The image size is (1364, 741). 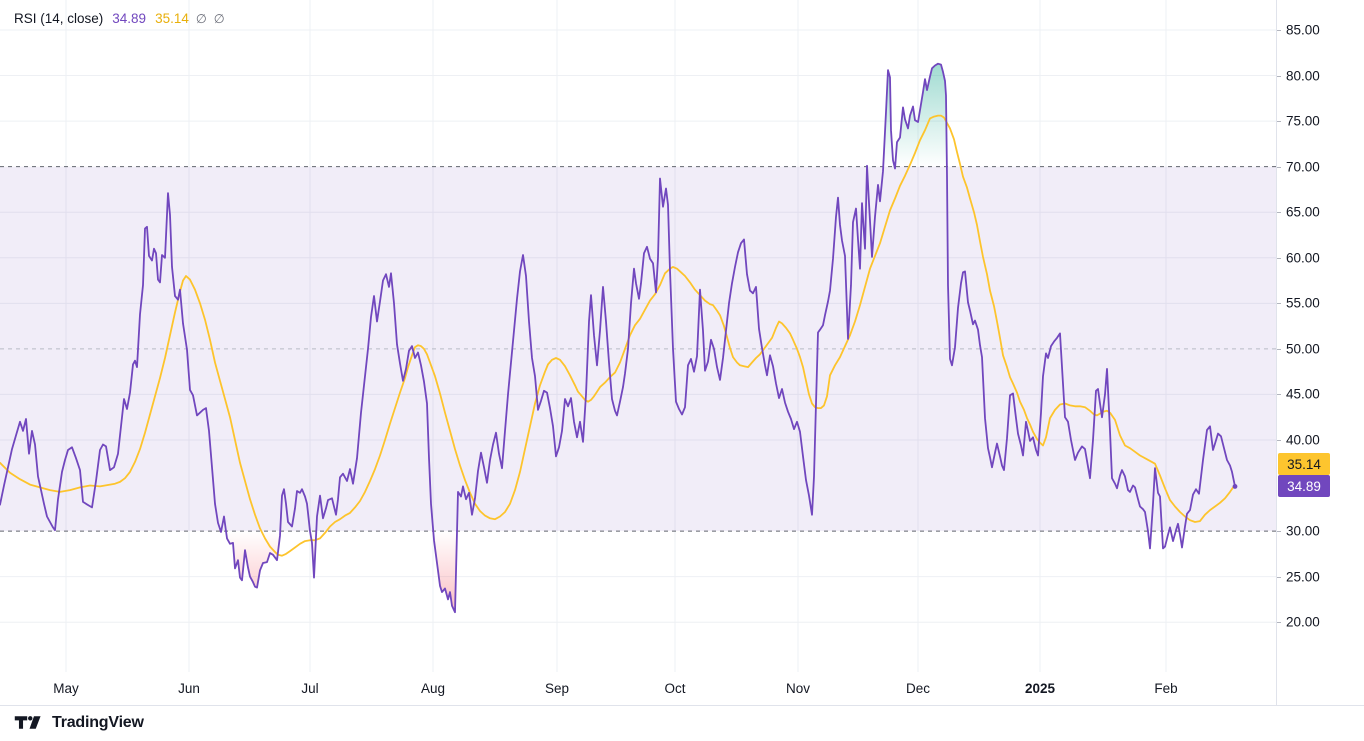 What do you see at coordinates (27, 722) in the screenshot?
I see `tradingview-logo-icon` at bounding box center [27, 722].